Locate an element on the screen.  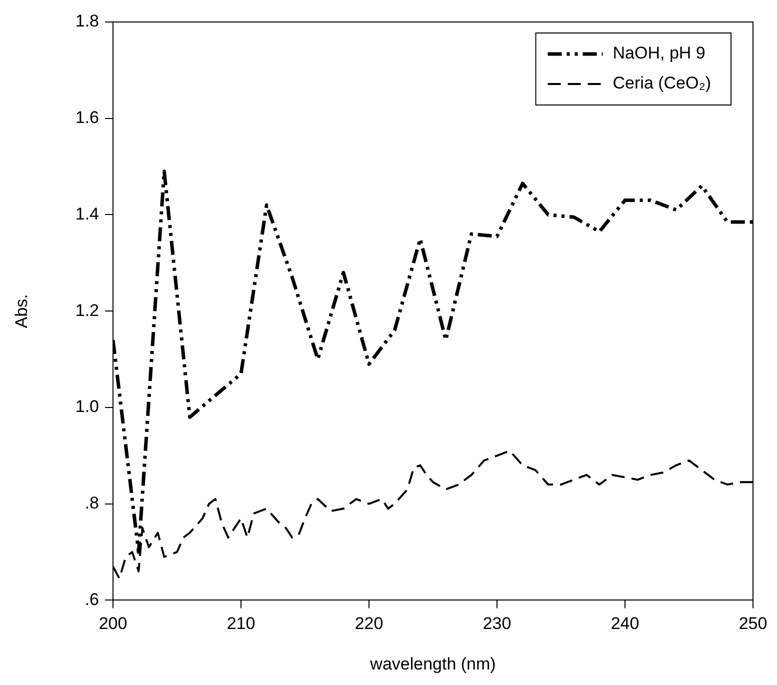
y-tick-label: 1.4 is located at coordinates (87, 214).